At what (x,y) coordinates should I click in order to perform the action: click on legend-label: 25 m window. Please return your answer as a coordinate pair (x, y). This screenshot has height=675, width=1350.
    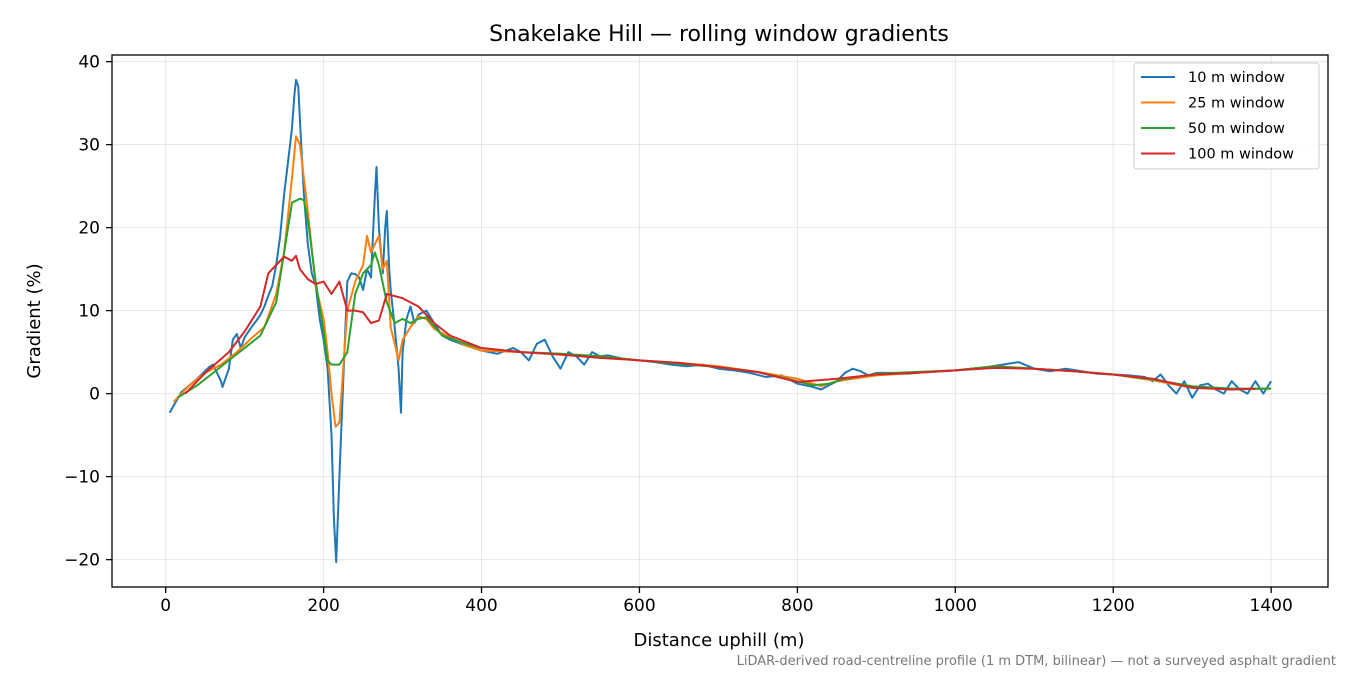
    Looking at the image, I should click on (1236, 104).